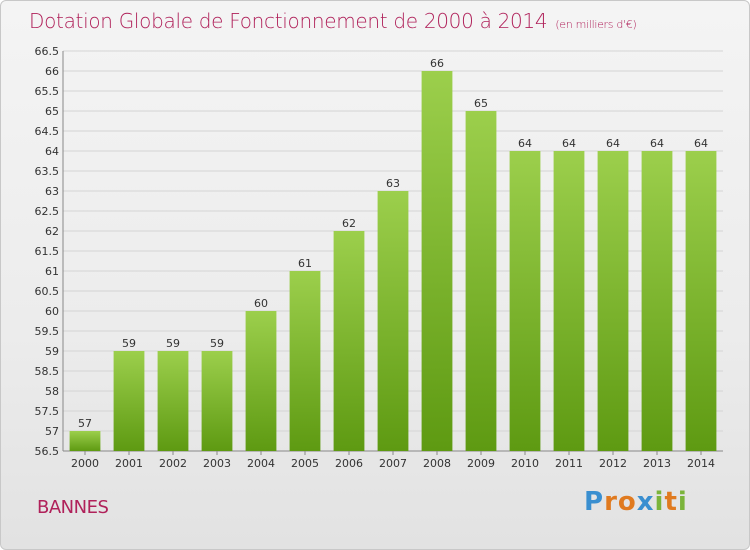 The image size is (750, 550). What do you see at coordinates (52, 351) in the screenshot?
I see `y-tick-label: 59` at bounding box center [52, 351].